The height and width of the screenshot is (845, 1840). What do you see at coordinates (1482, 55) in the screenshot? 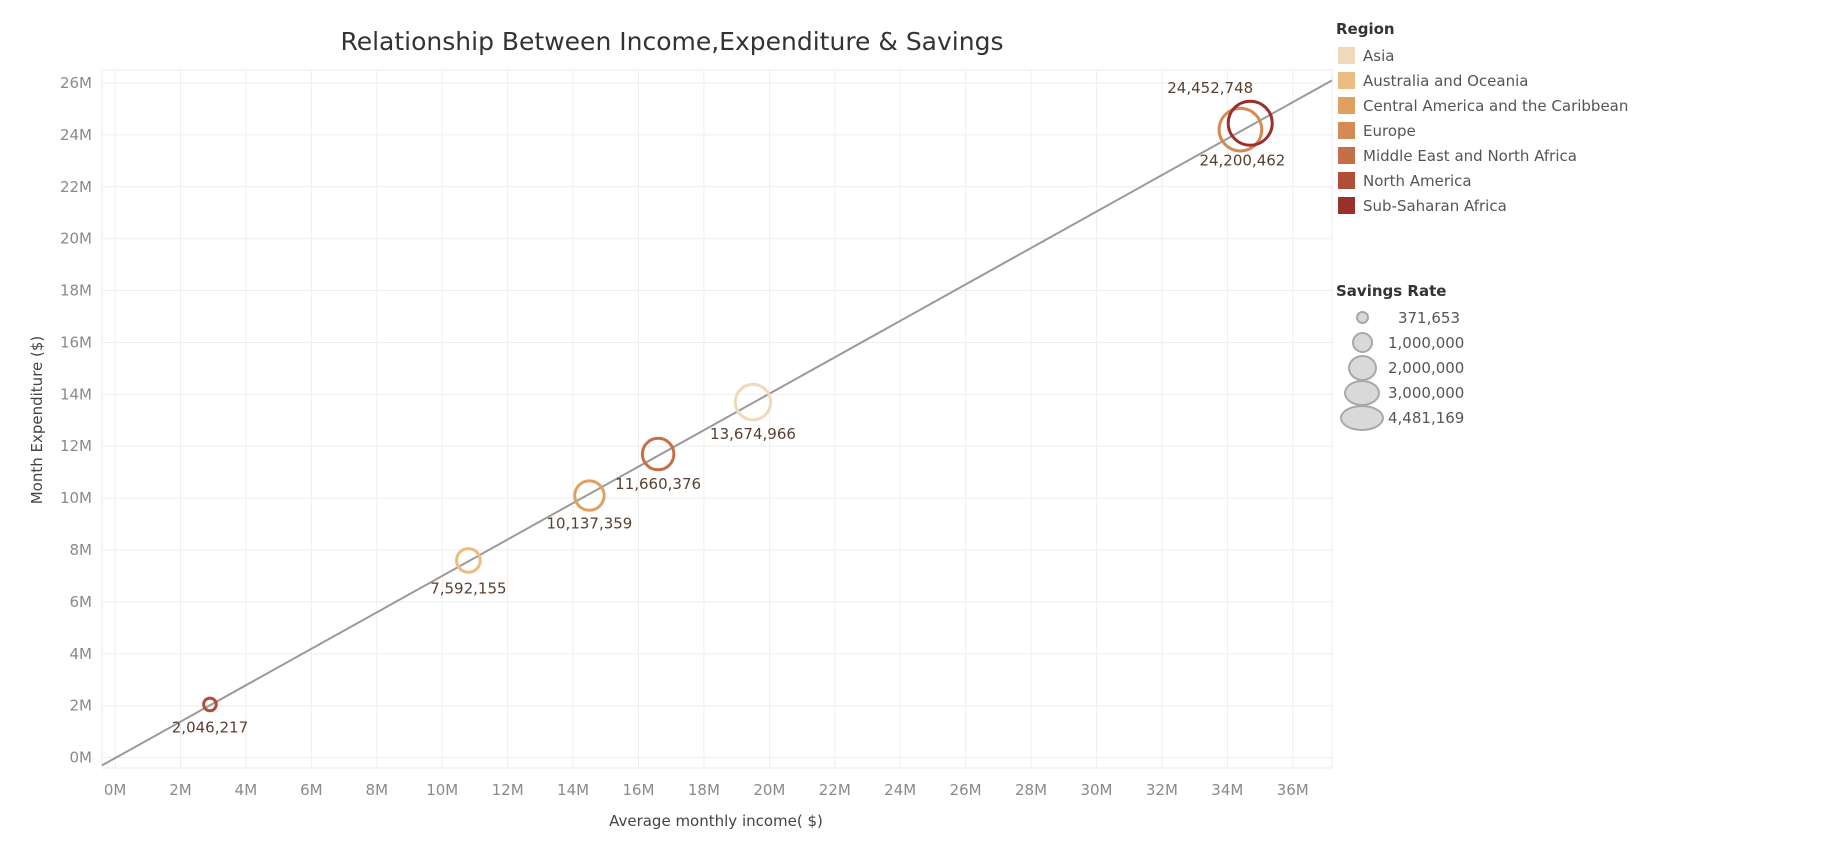
I see `legend-item: Asia` at bounding box center [1482, 55].